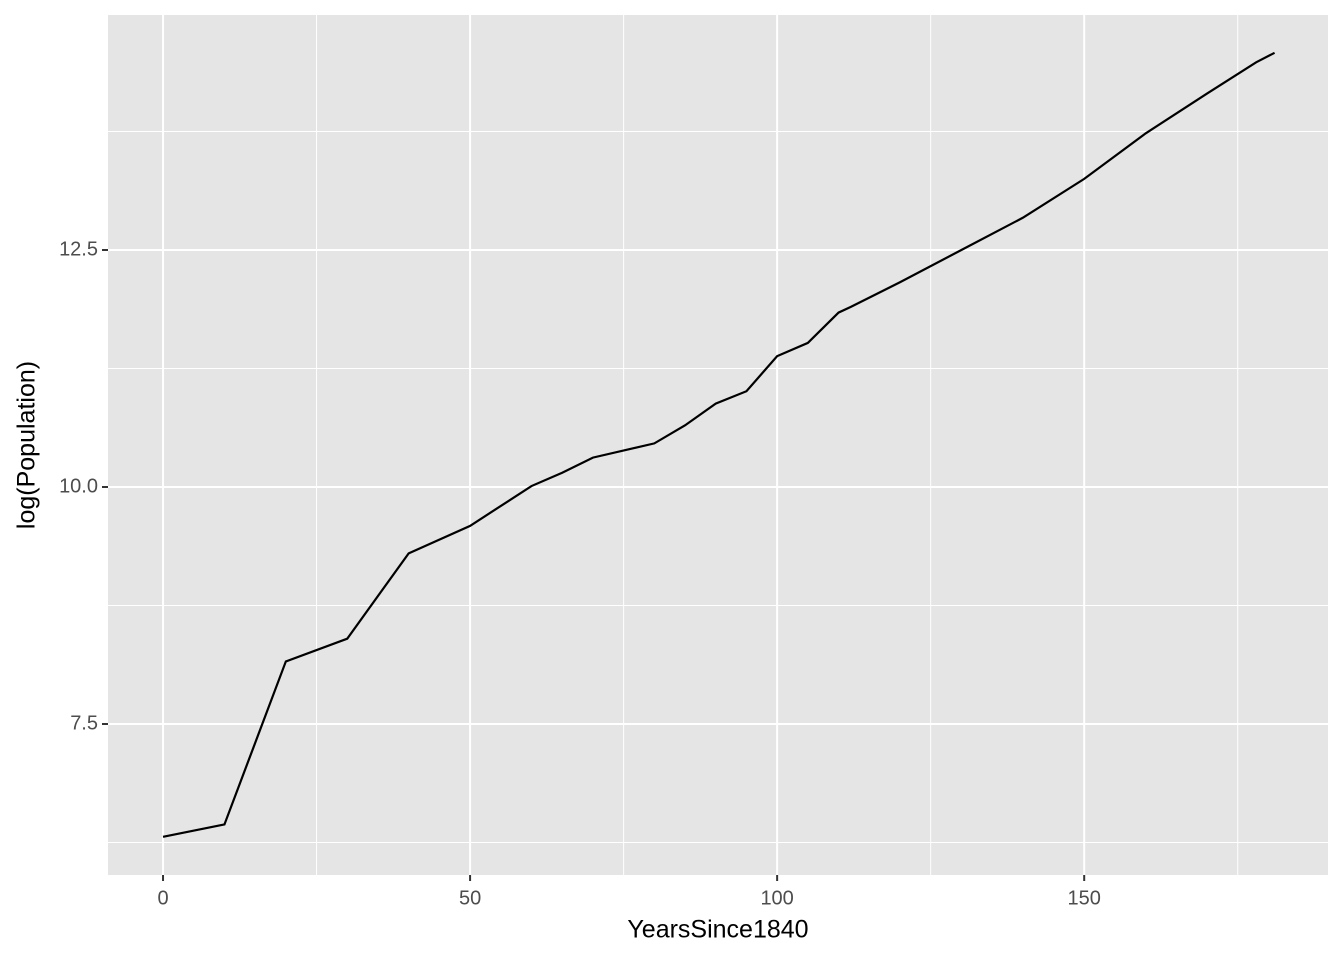 This screenshot has height=960, width=1344. Describe the element at coordinates (78, 249) in the screenshot. I see `y-tick-label: 12.5` at that location.